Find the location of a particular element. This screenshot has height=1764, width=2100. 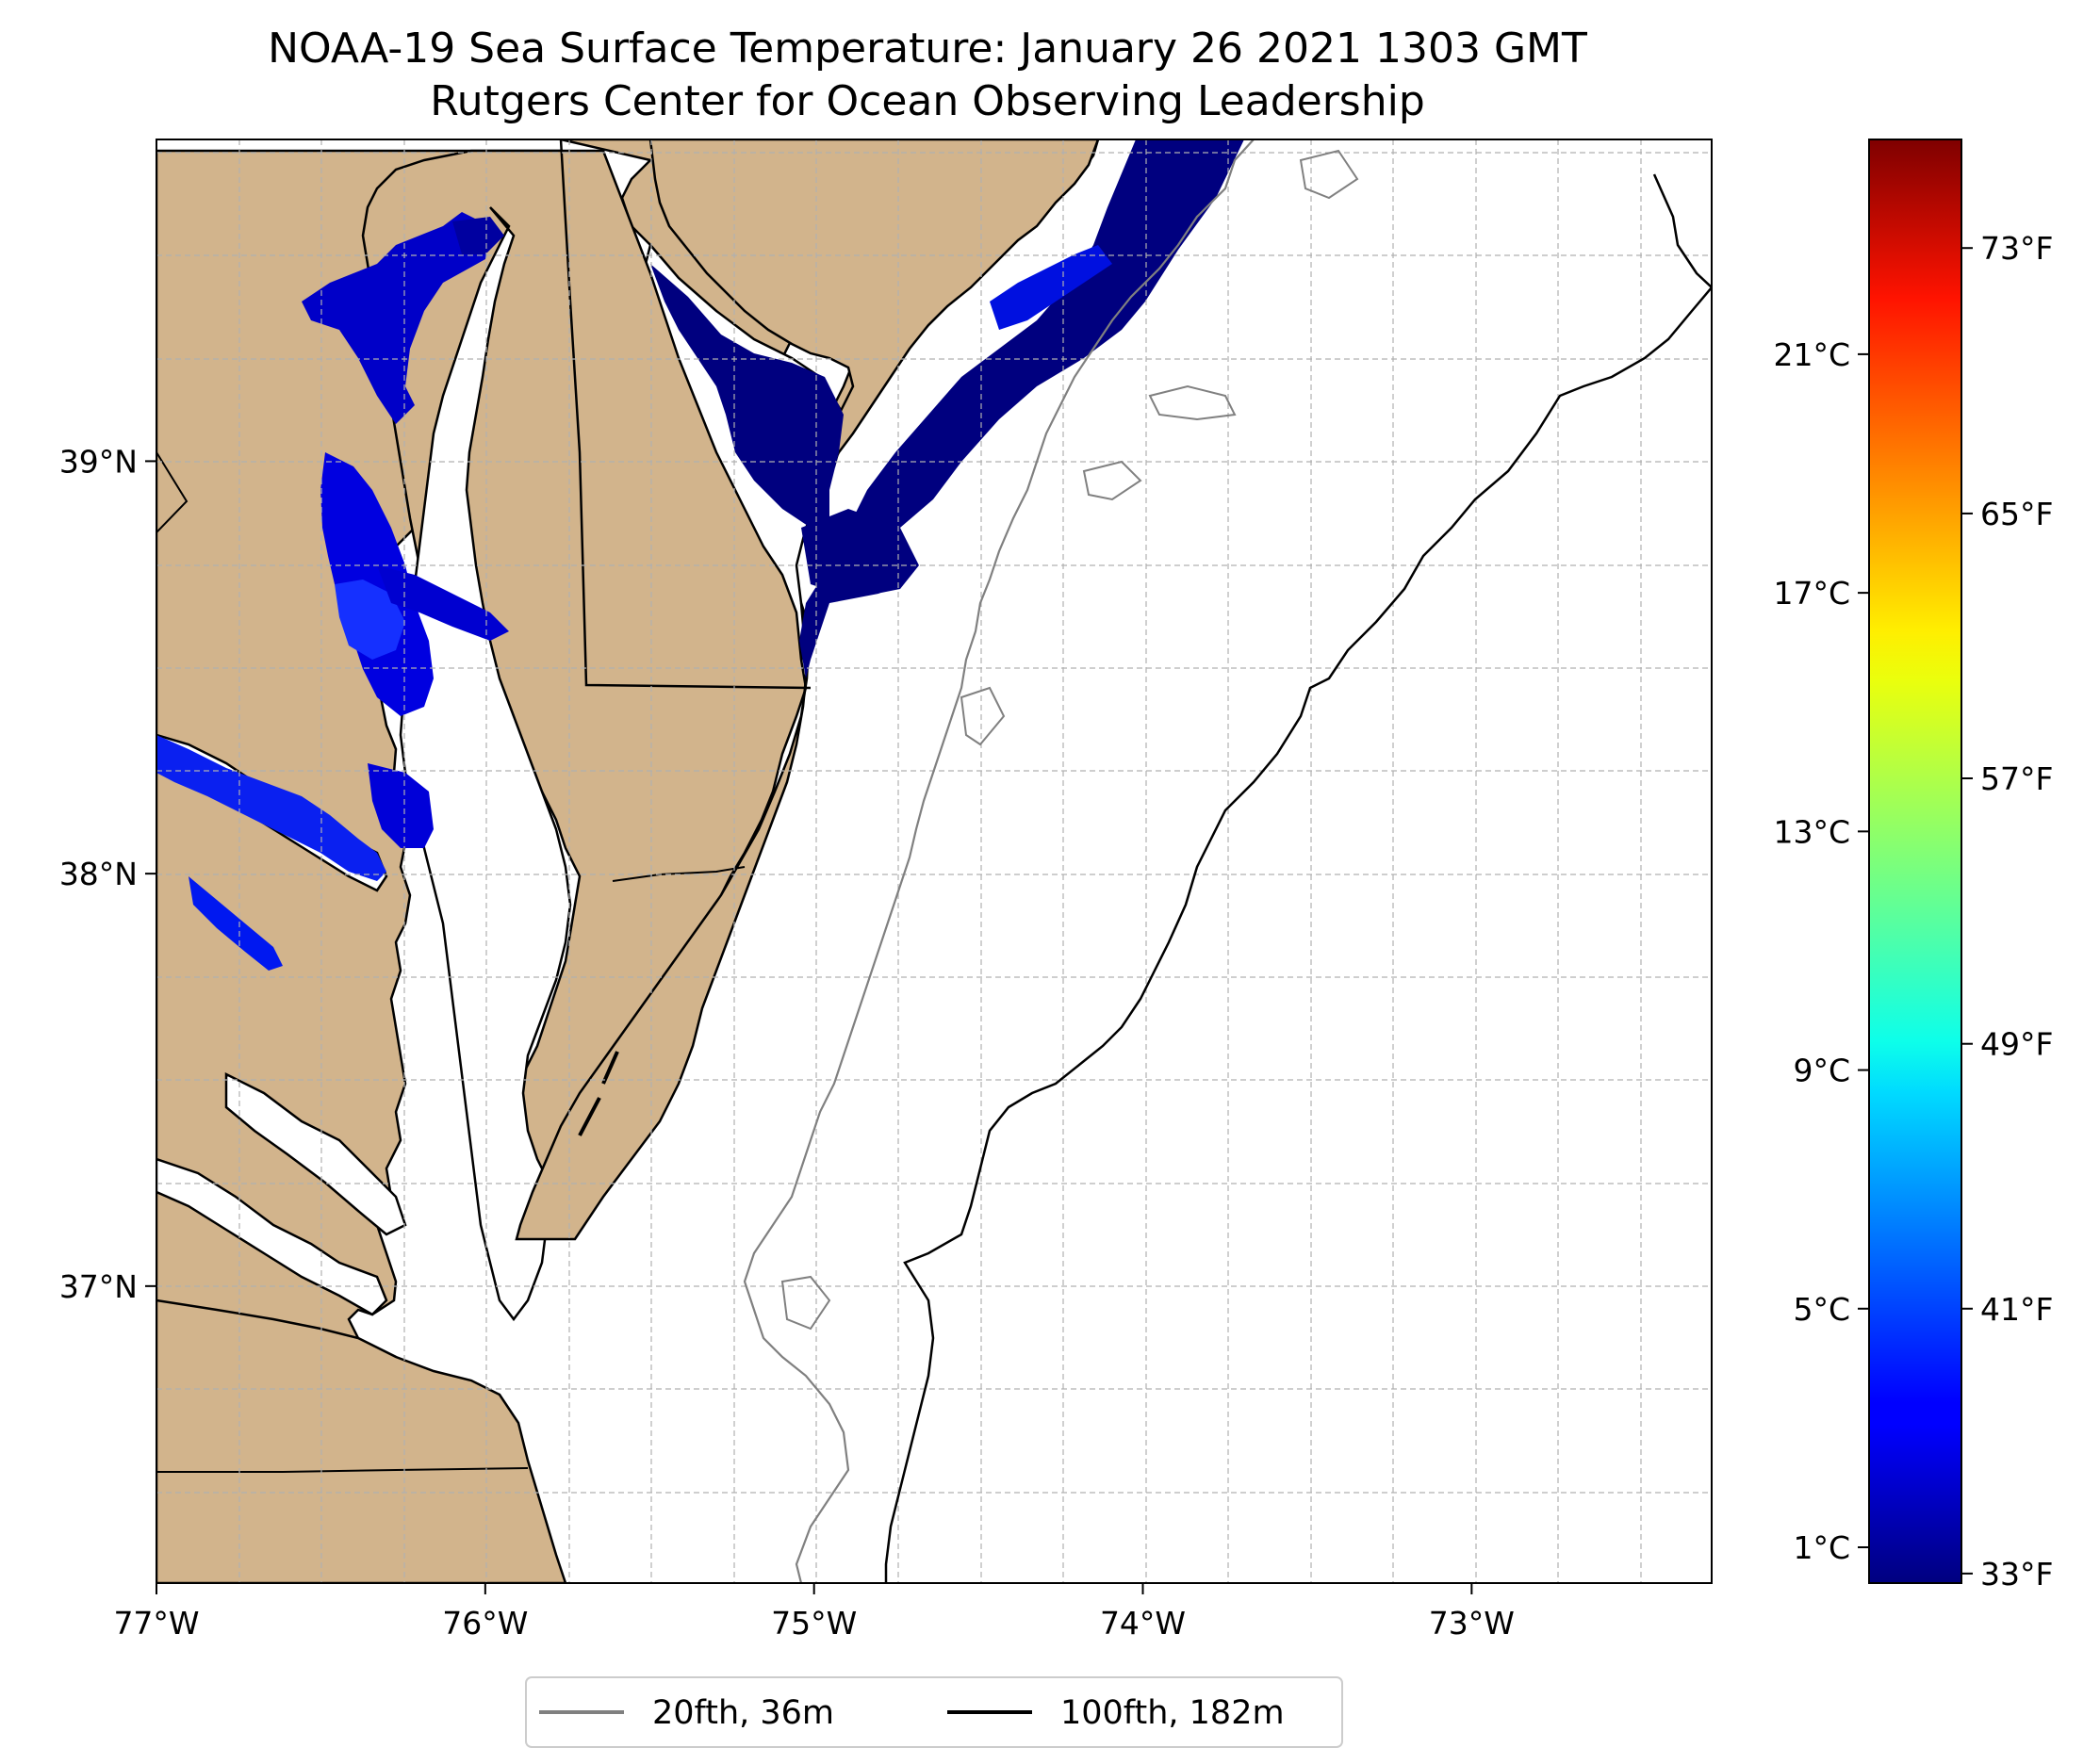

colorbar-fahrenheit-ticks: 33°F 41°F 49°F 57°F 65°F 73°F is located at coordinates (2007, 911).